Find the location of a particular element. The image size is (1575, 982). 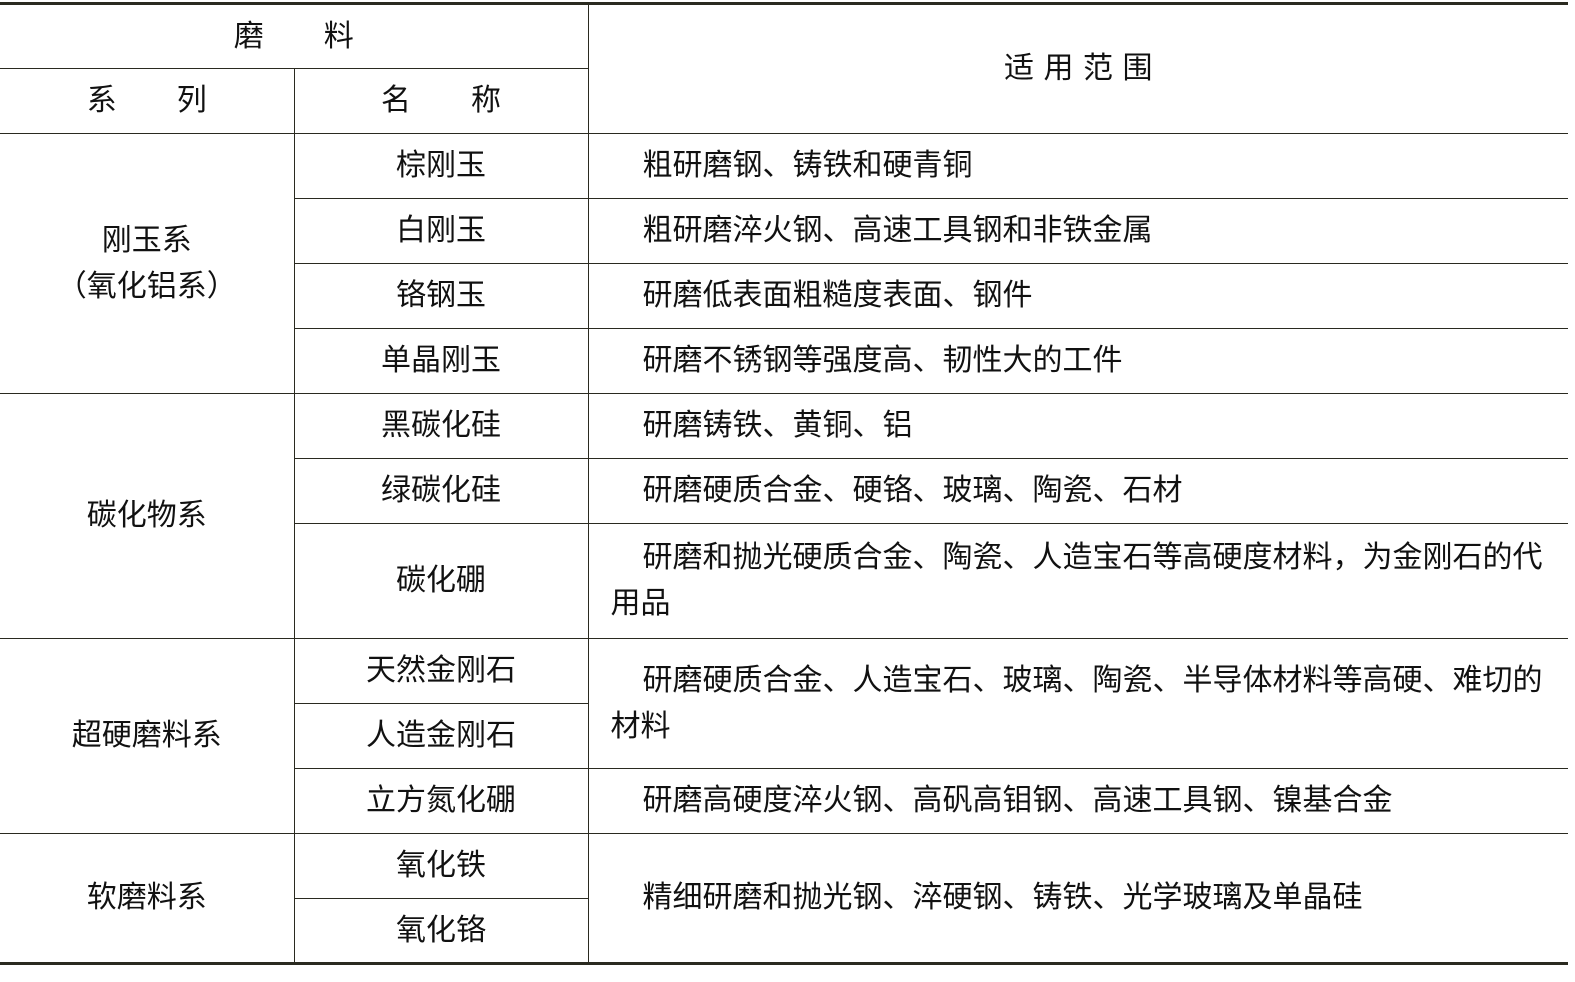

table-row: 立方氮化硼 研磨高硬度淬火钢、高矾高钼钢、高速工具钢、镍基合金 is located at coordinates (784, 801).